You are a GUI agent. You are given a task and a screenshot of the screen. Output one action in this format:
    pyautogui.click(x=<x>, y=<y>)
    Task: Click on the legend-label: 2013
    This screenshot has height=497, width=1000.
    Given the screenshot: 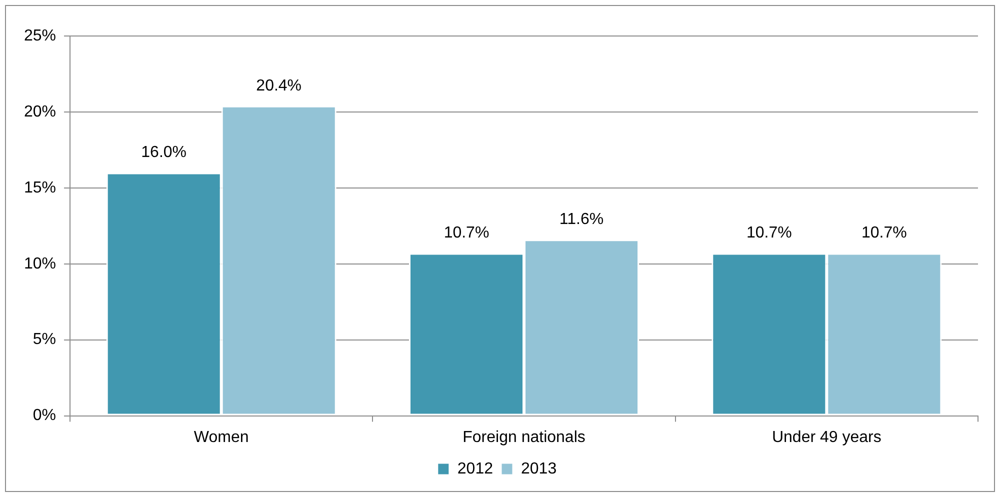 What is the action you would take?
    pyautogui.click(x=539, y=469)
    